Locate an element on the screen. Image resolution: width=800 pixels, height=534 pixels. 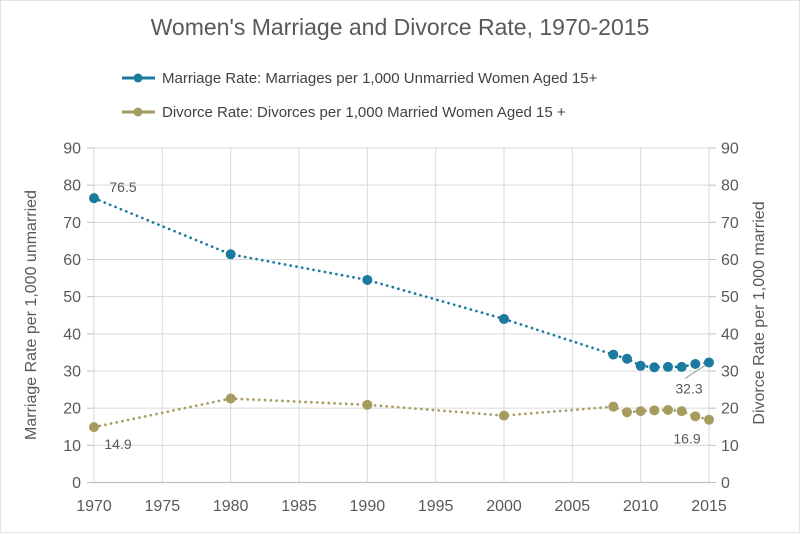
divorce-line-marker-icon is located at coordinates (138, 112).